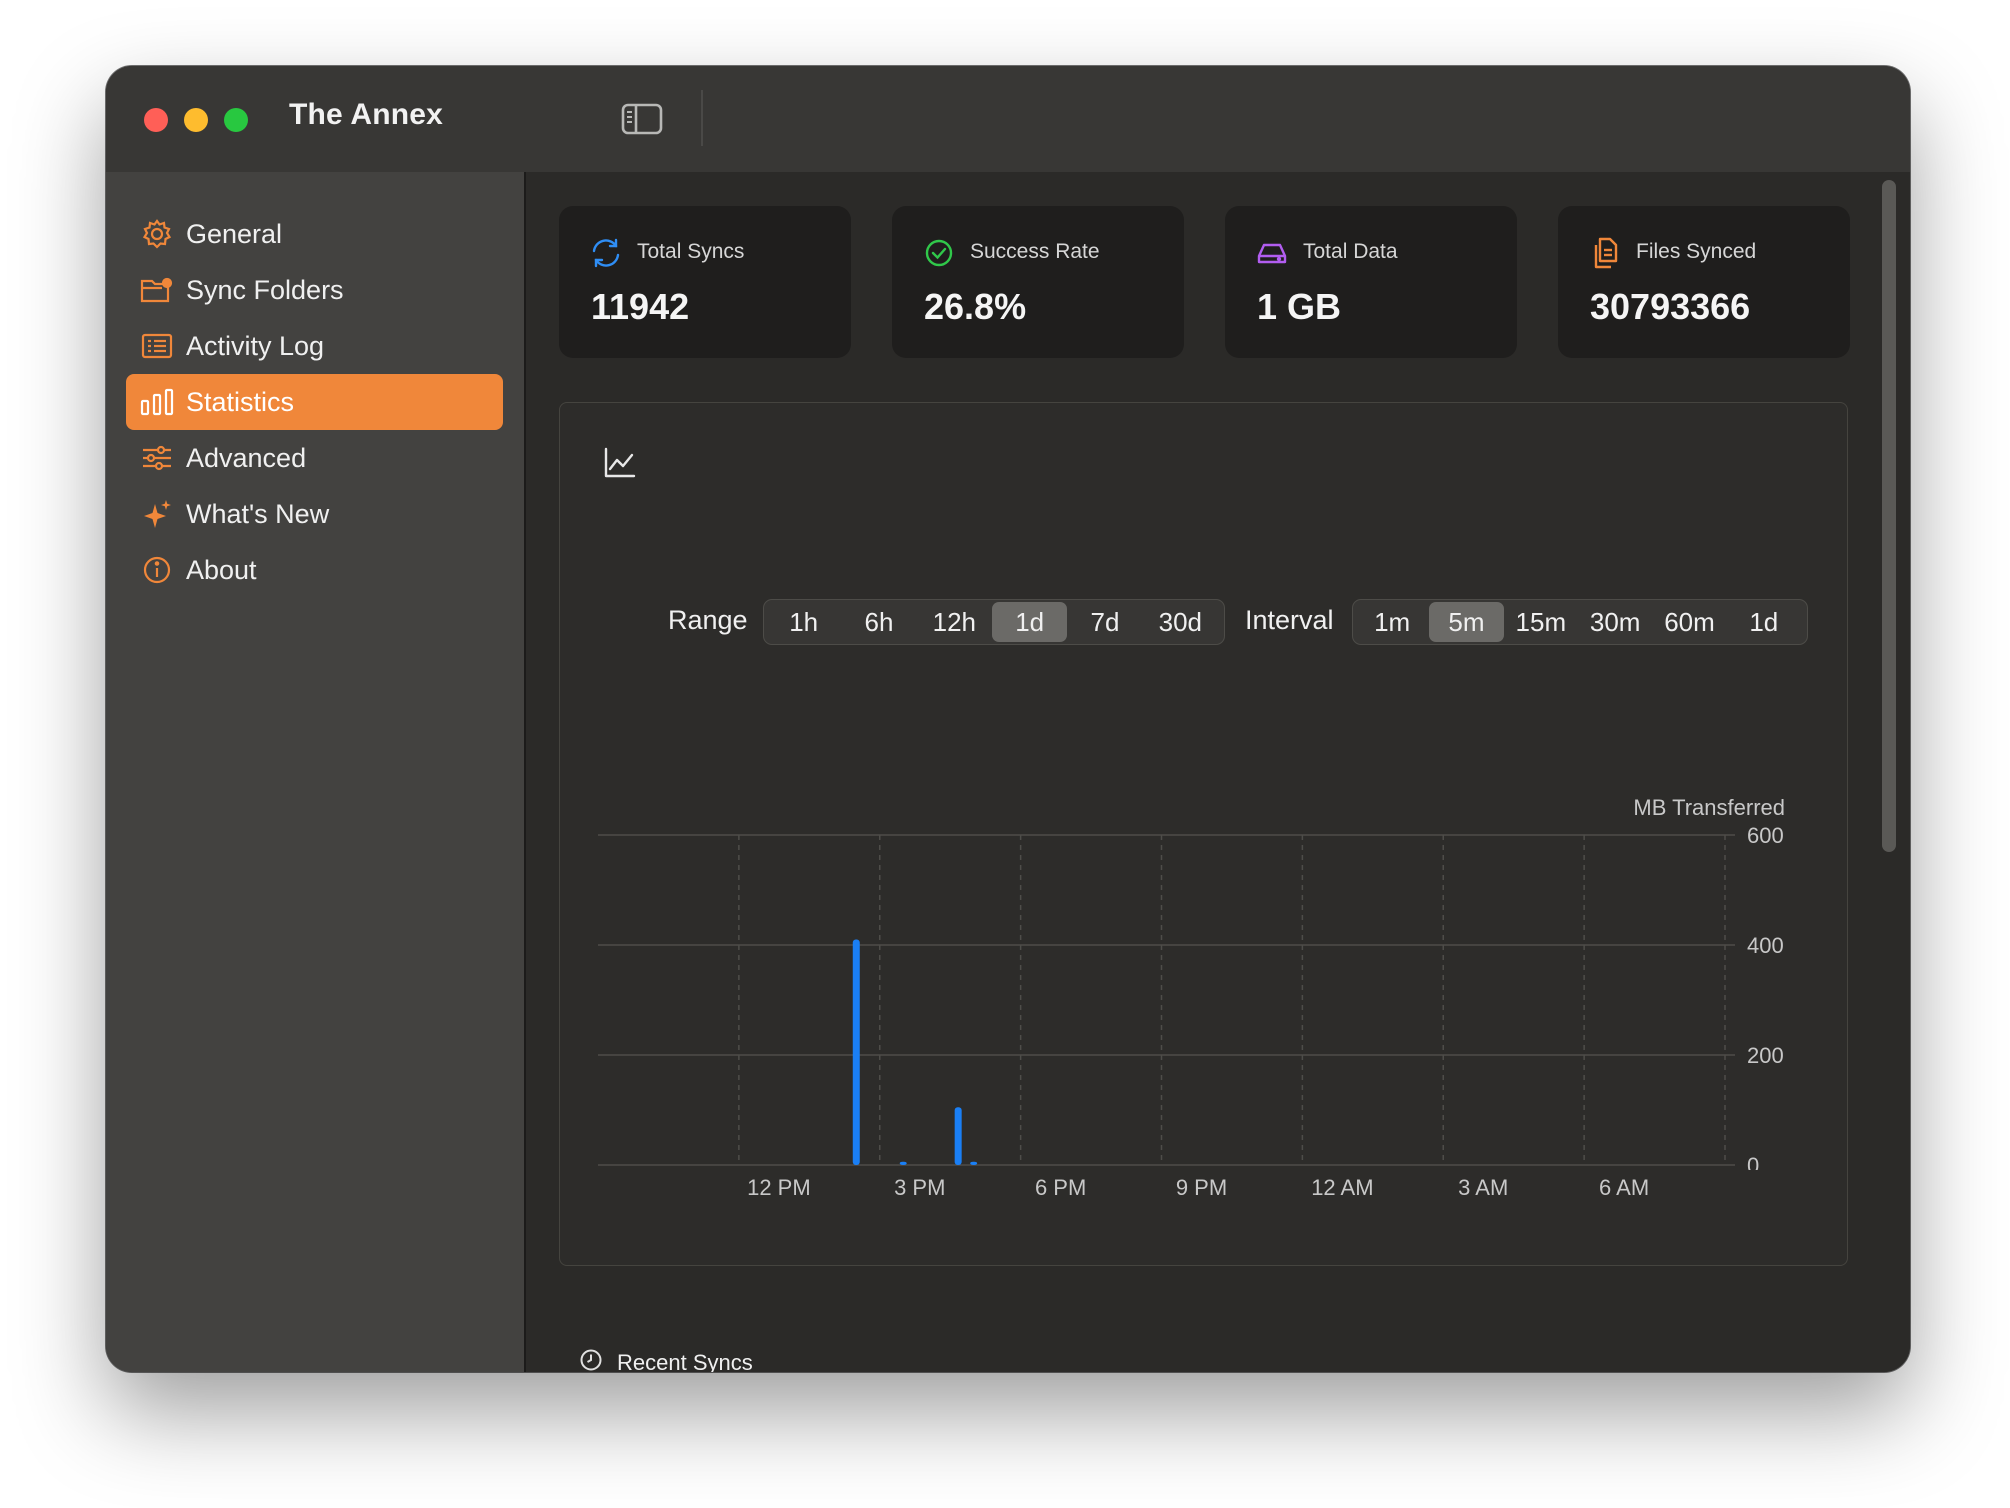 The width and height of the screenshot is (2010, 1508). What do you see at coordinates (642, 119) in the screenshot?
I see `sidebar-toggle-icon` at bounding box center [642, 119].